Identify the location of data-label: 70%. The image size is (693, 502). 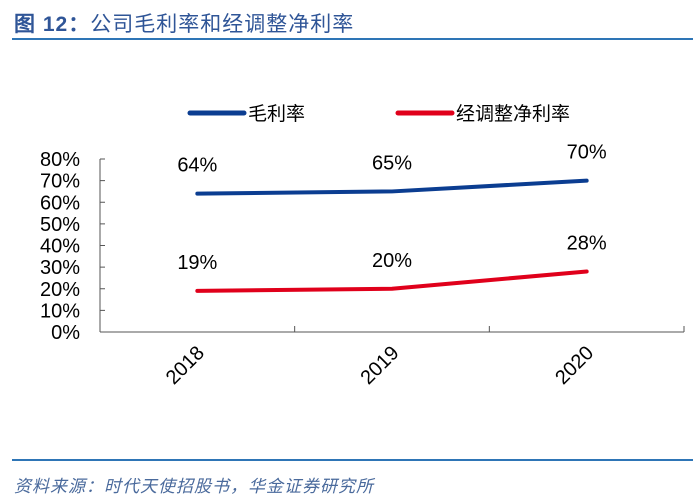
(587, 153).